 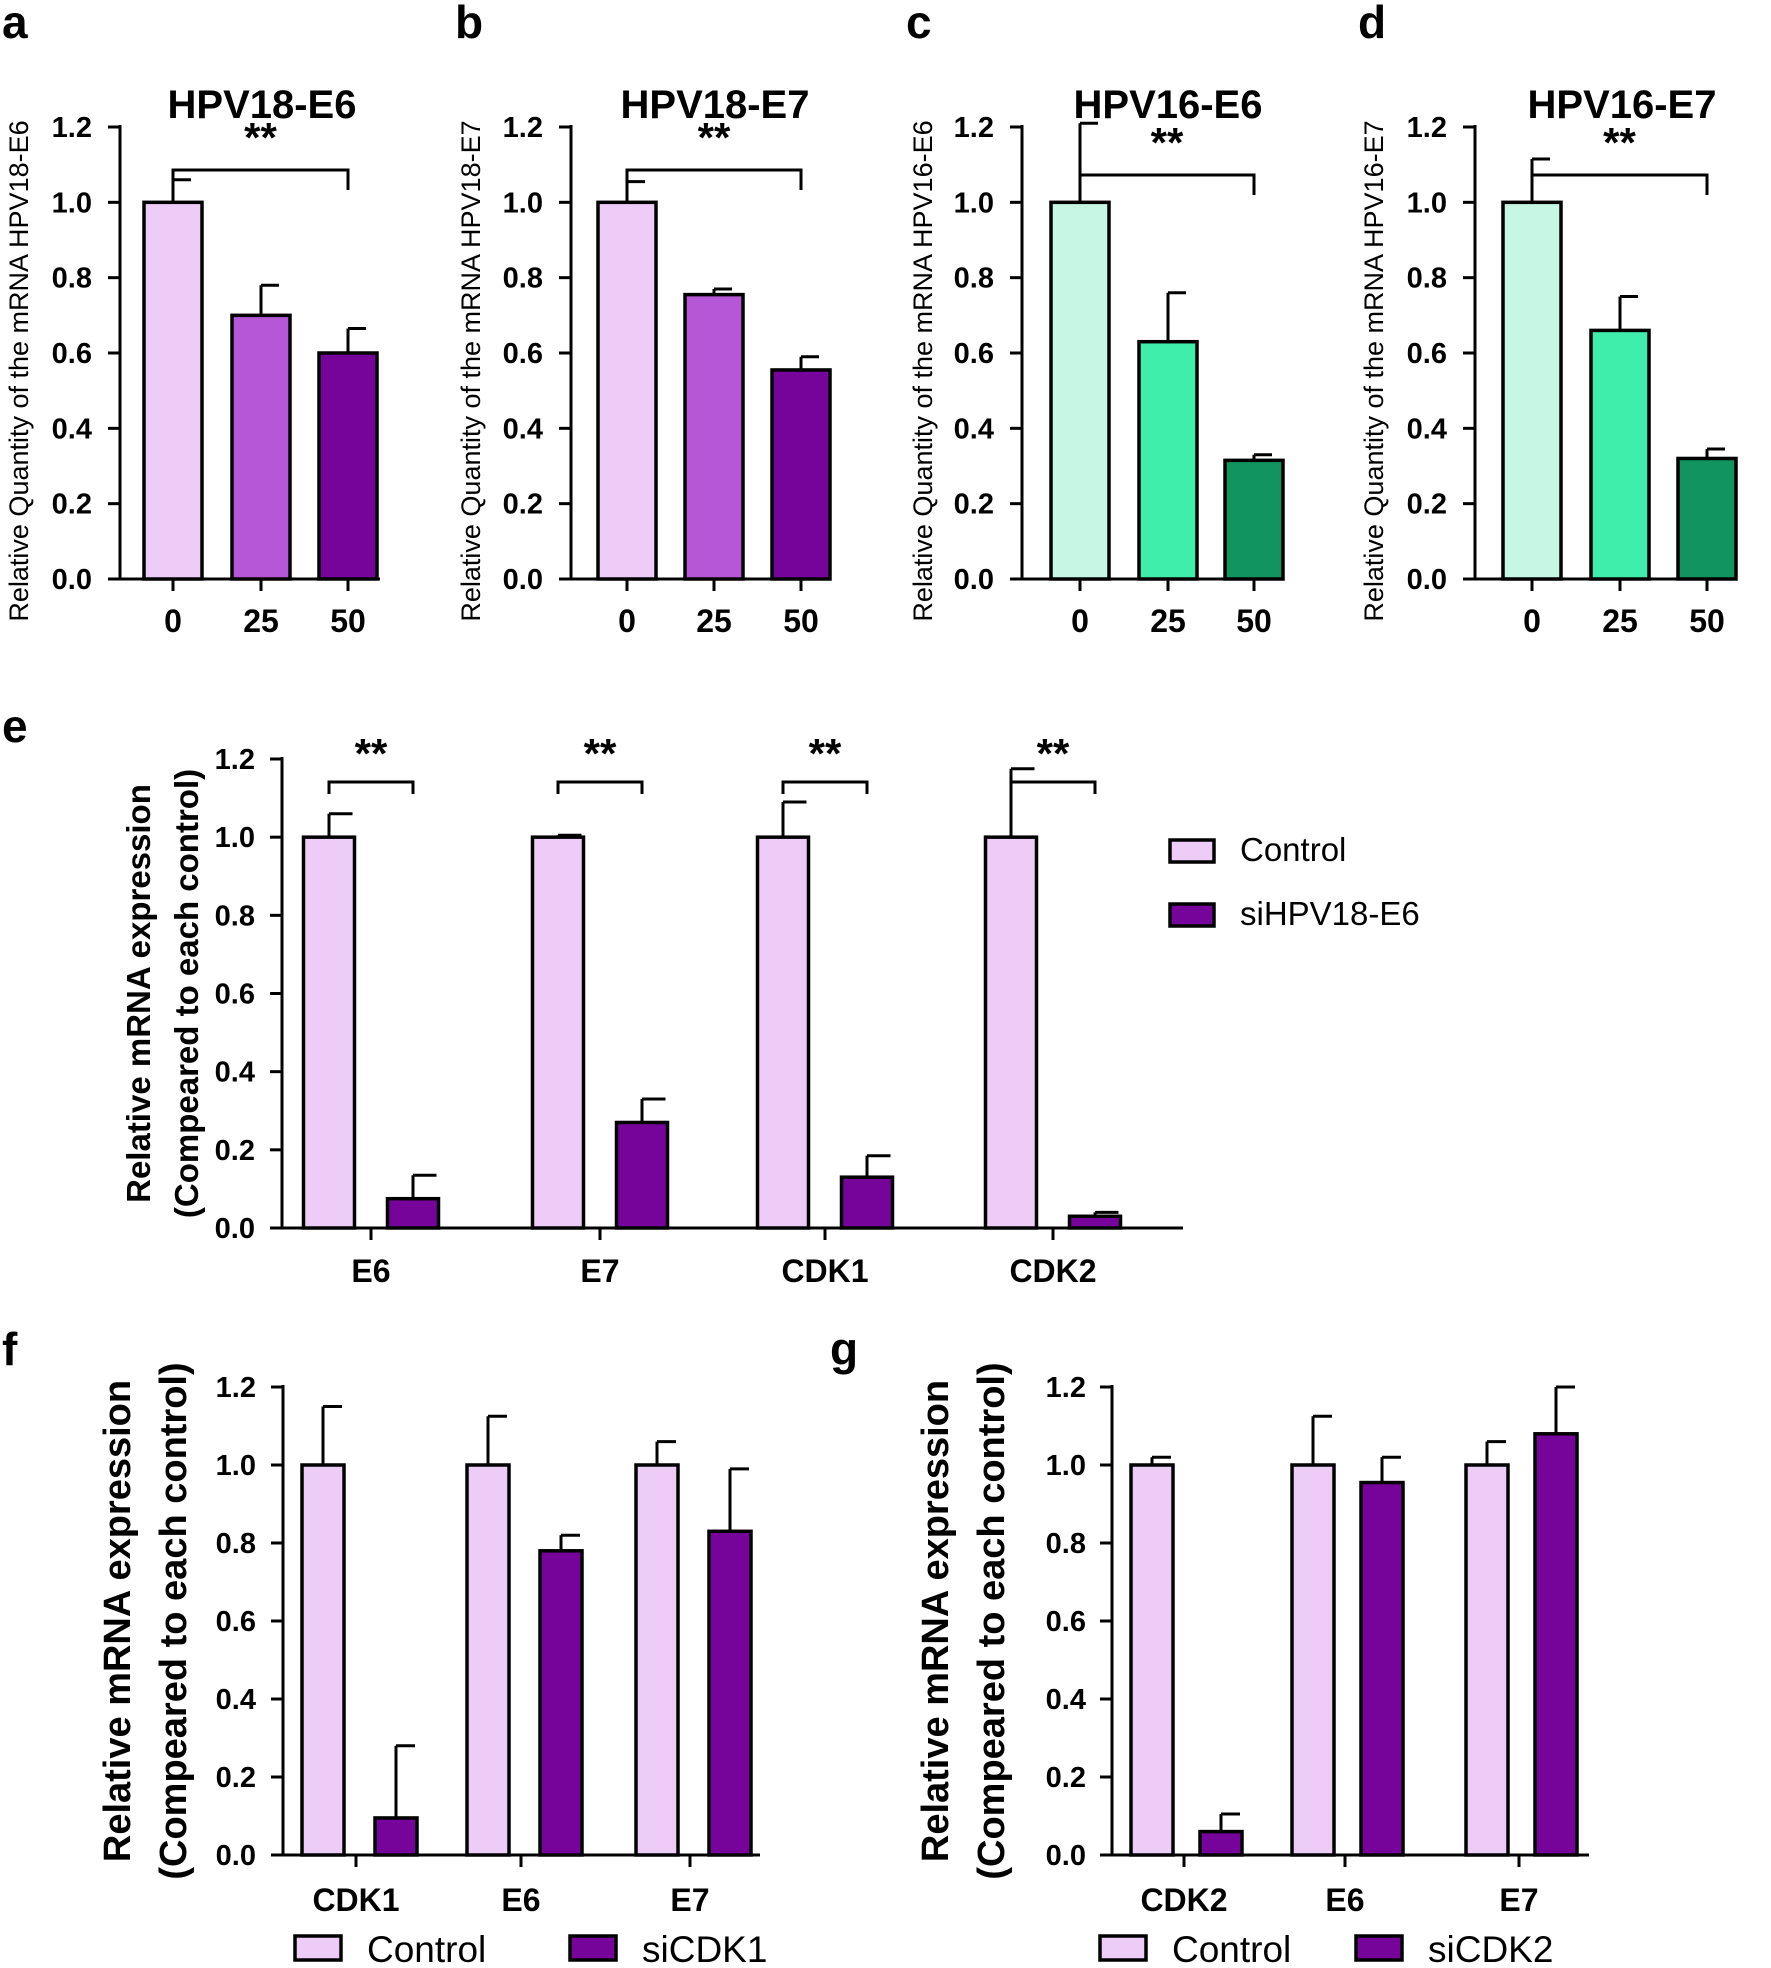 I want to click on y-axis-label: Relative Quantity of the mRNA HPV18-E7, so click(x=471, y=370).